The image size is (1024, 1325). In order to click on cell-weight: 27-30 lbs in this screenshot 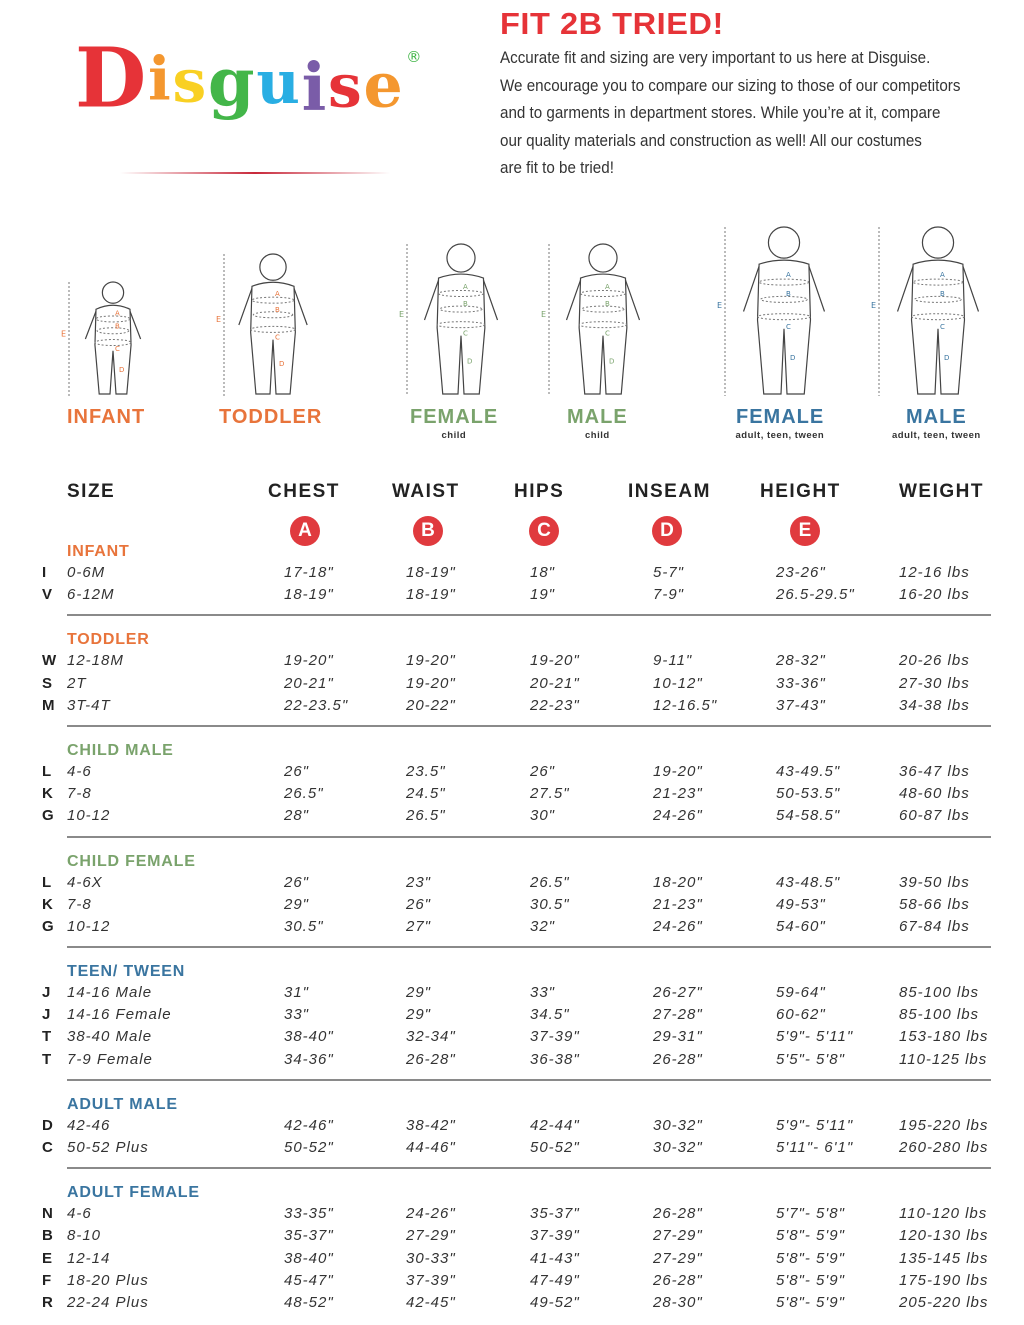, I will do `click(934, 683)`.